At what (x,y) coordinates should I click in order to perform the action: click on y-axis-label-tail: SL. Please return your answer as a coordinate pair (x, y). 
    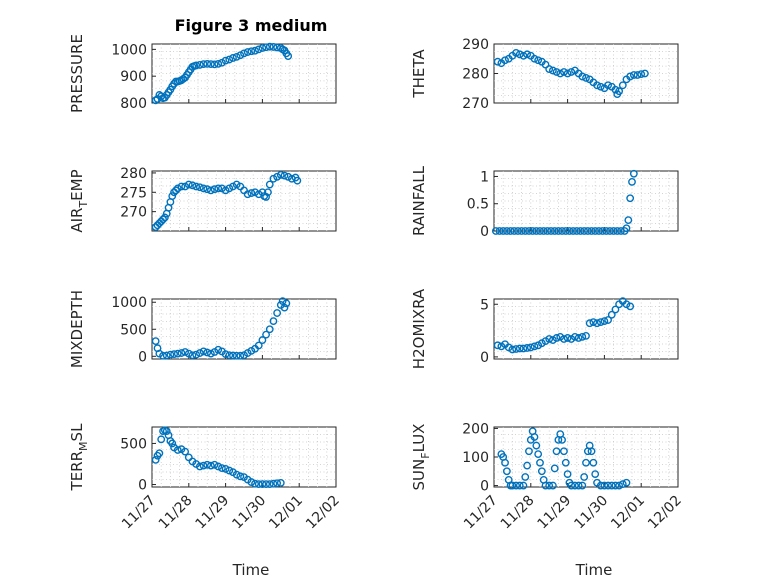
    Looking at the image, I should click on (77, 432).